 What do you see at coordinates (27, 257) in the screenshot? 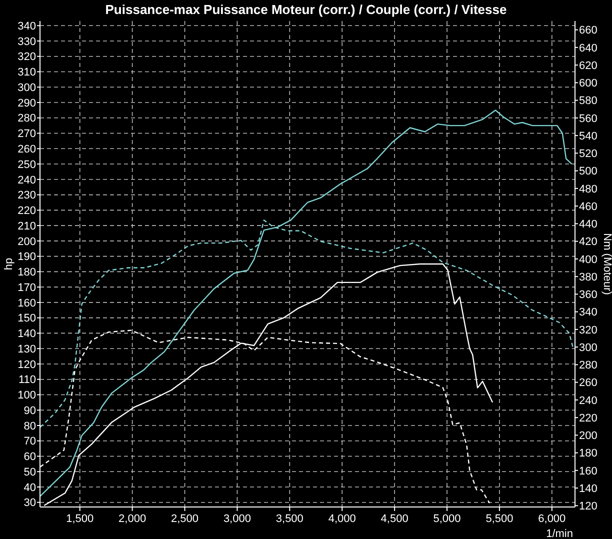
I see `y-tick-label: 190` at bounding box center [27, 257].